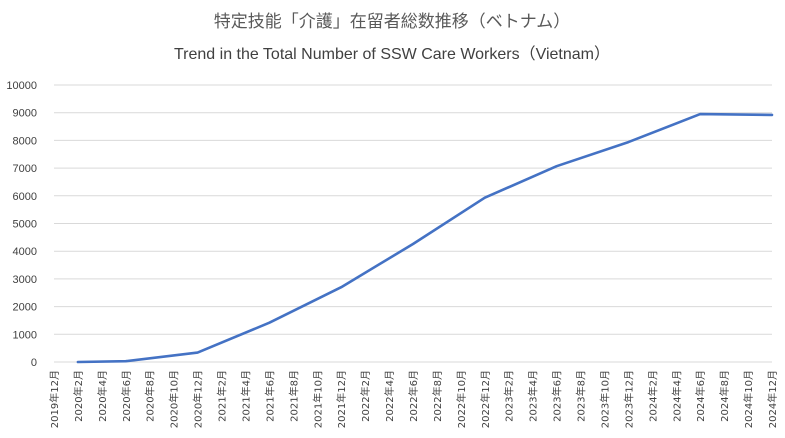 The height and width of the screenshot is (438, 785). Describe the element at coordinates (25, 169) in the screenshot. I see `y-tick-label: 7000` at that location.